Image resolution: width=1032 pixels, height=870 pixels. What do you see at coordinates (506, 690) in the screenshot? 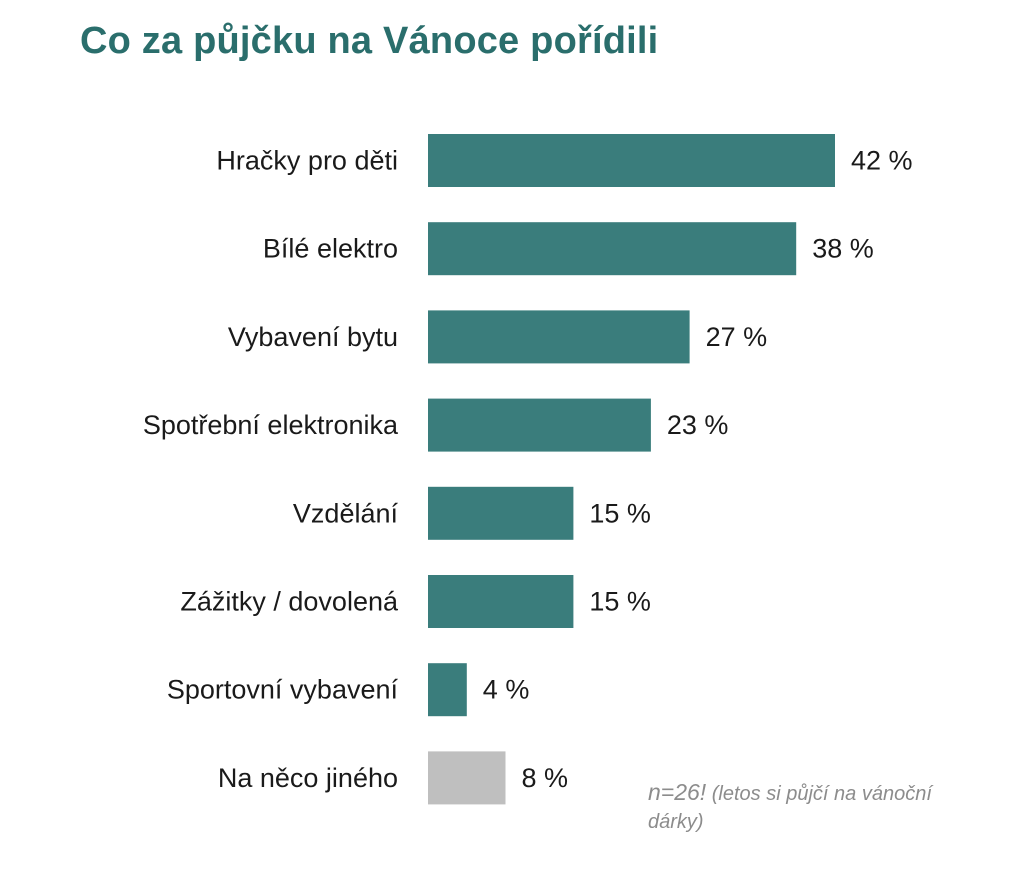
I see `value-label: 4 %` at bounding box center [506, 690].